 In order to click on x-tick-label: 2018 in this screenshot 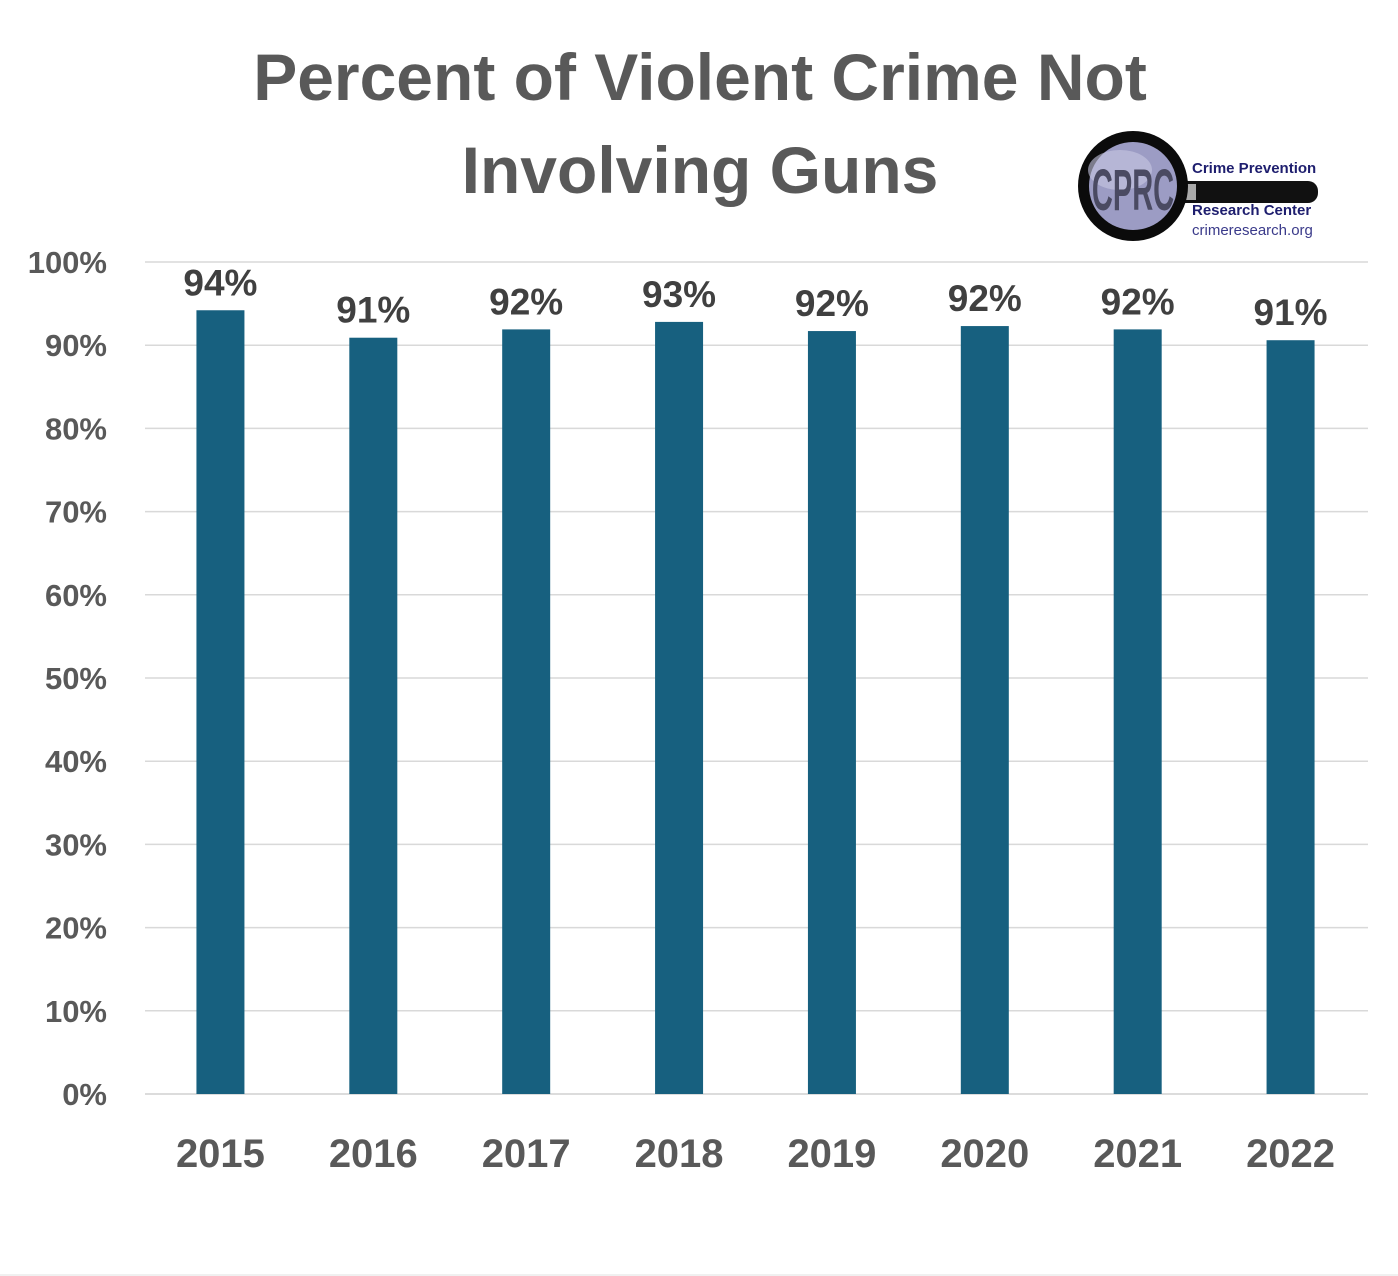, I will do `click(679, 1154)`.